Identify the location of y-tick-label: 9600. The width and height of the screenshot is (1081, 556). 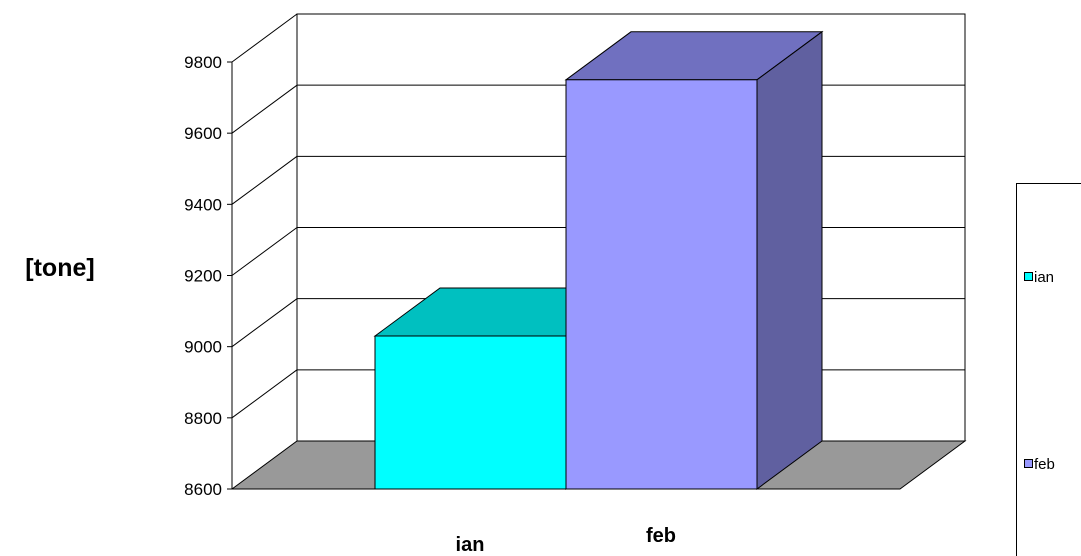
(203, 133).